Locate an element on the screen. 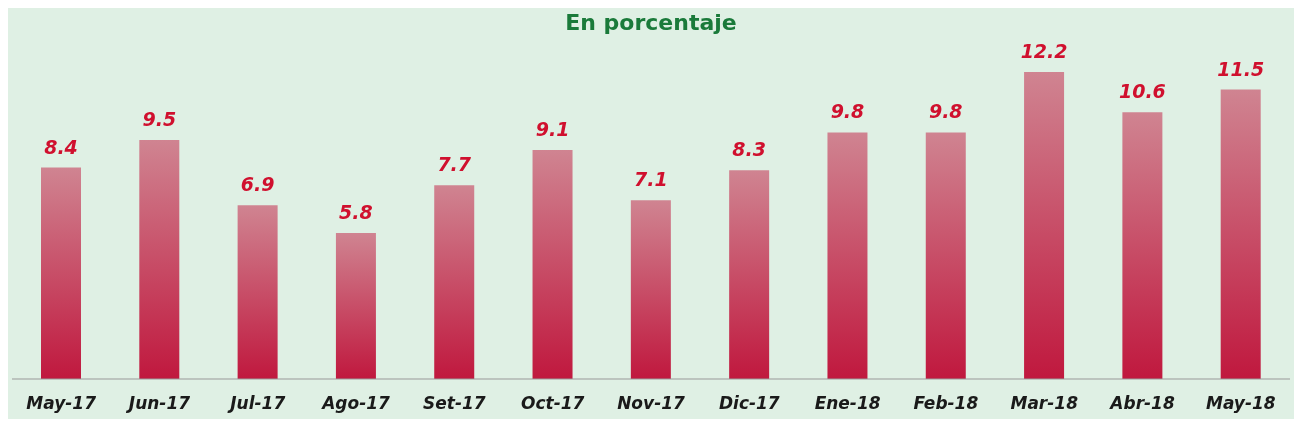 This screenshot has width=1302, height=427. data-label: 10.6 is located at coordinates (1142, 91).